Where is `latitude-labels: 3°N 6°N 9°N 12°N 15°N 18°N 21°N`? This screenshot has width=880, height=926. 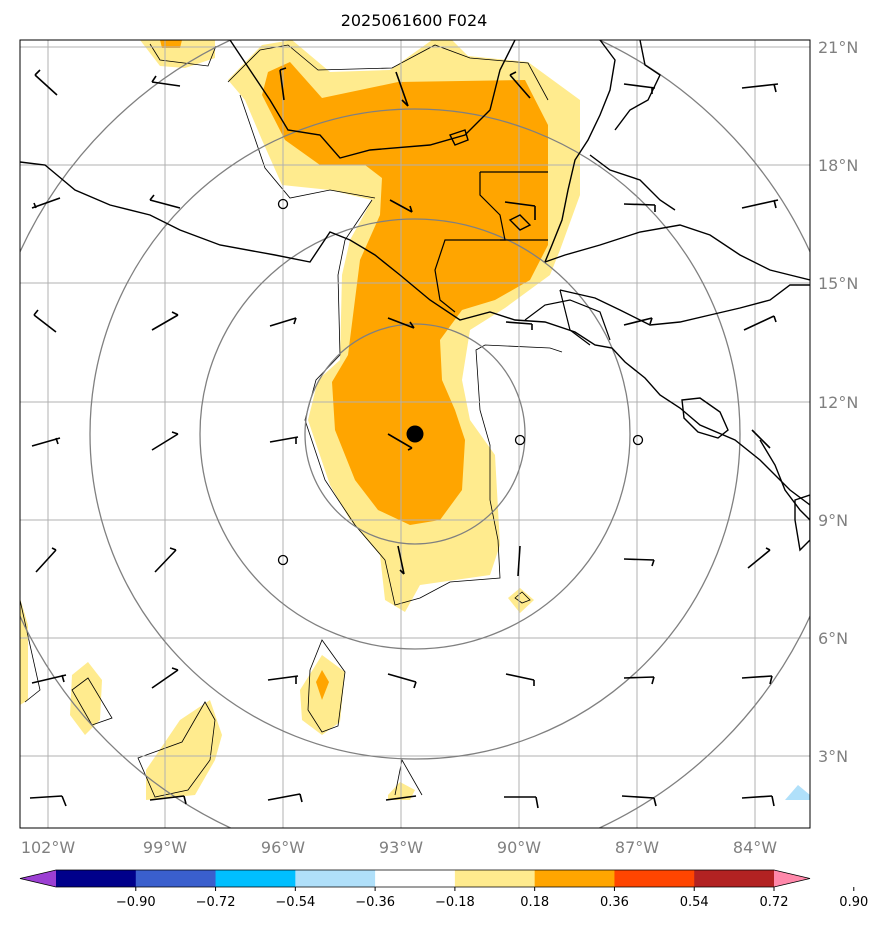
latitude-labels: 3°N 6°N 9°N 12°N 15°N 18°N 21°N is located at coordinates (838, 402).